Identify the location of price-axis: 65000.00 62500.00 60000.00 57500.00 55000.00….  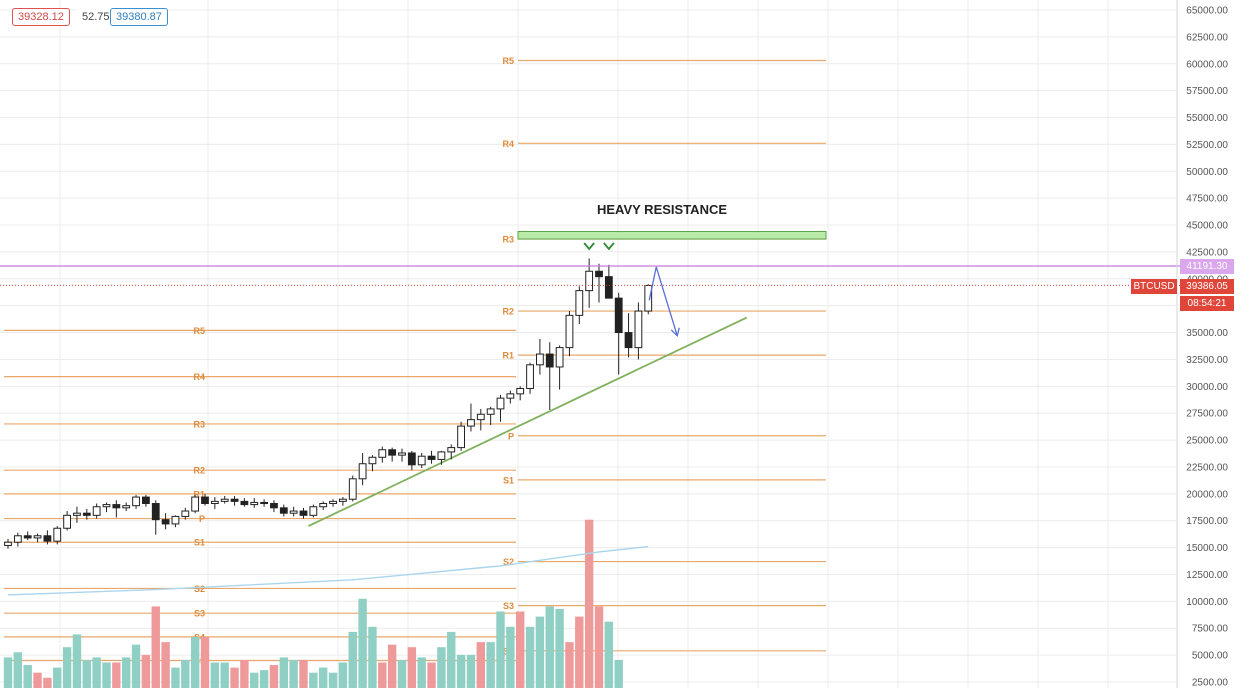
(1202, 344).